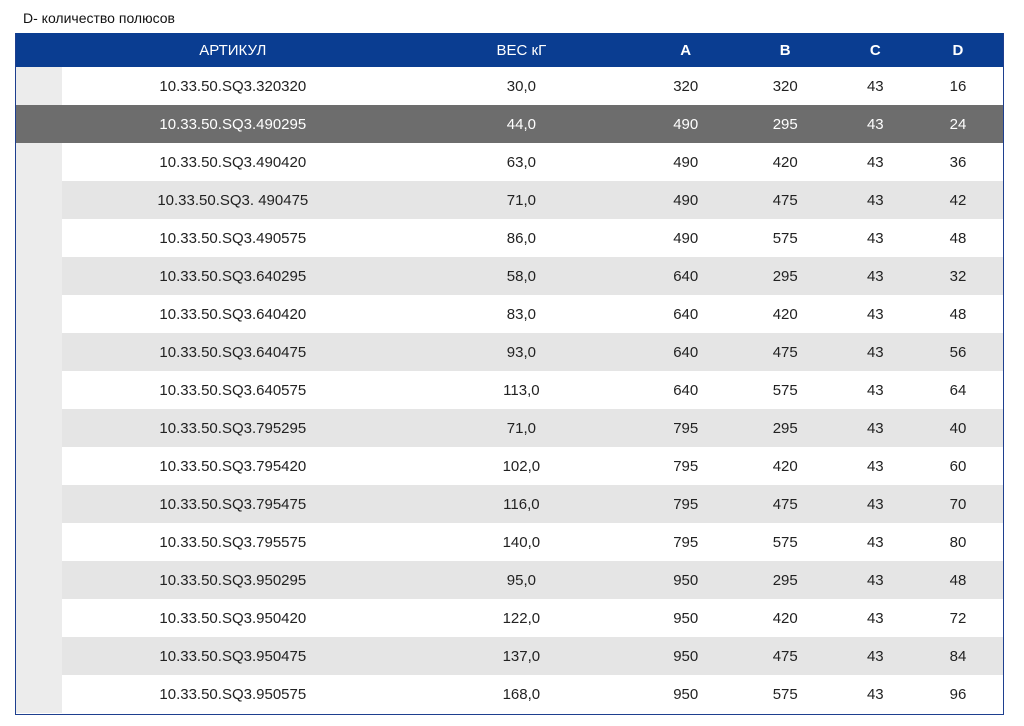 Image resolution: width=1024 pixels, height=726 pixels. I want to click on table-row: 10.33.50.SQ3.490575 86,0 490 575 43 48, so click(509, 238).